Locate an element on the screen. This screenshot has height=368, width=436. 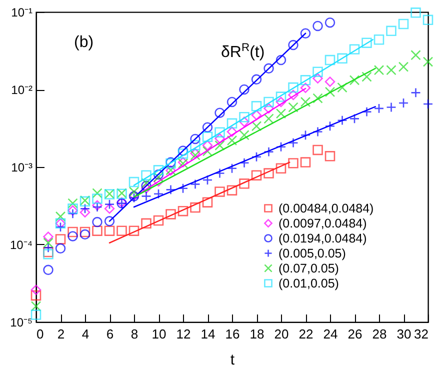
legend-label: (0.005,0.05) is located at coordinates (312, 253).